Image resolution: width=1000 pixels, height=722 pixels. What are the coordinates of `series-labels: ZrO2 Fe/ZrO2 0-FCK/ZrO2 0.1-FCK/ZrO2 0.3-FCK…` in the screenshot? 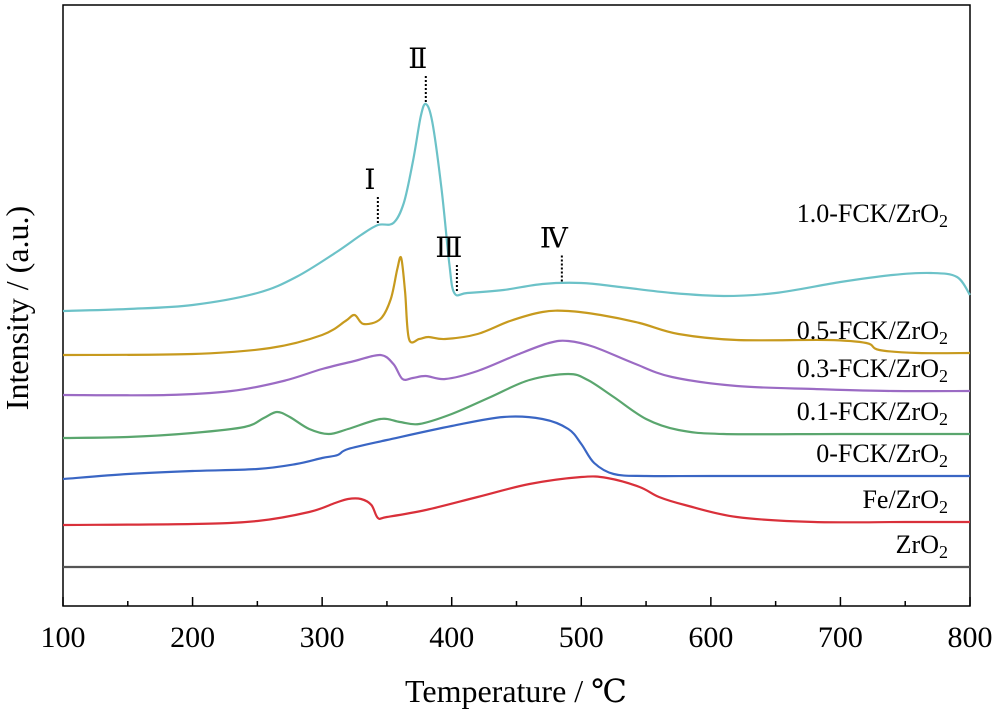 It's located at (872, 380).